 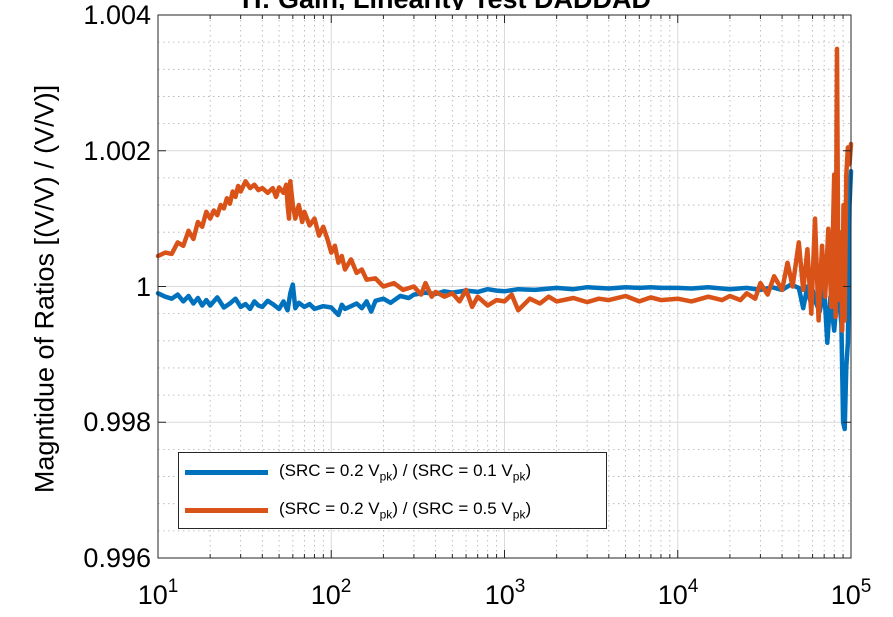 I want to click on y-tick-label: 1, so click(x=143, y=287).